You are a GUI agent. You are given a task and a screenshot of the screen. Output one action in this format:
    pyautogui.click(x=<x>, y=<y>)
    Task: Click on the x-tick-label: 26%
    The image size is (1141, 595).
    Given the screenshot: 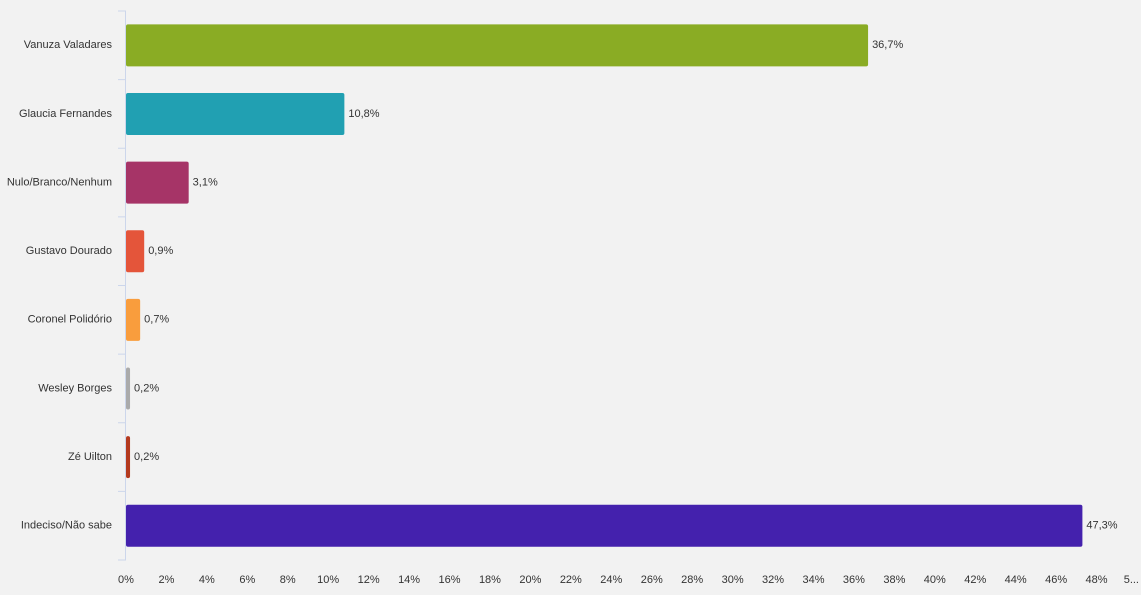 What is the action you would take?
    pyautogui.click(x=652, y=580)
    